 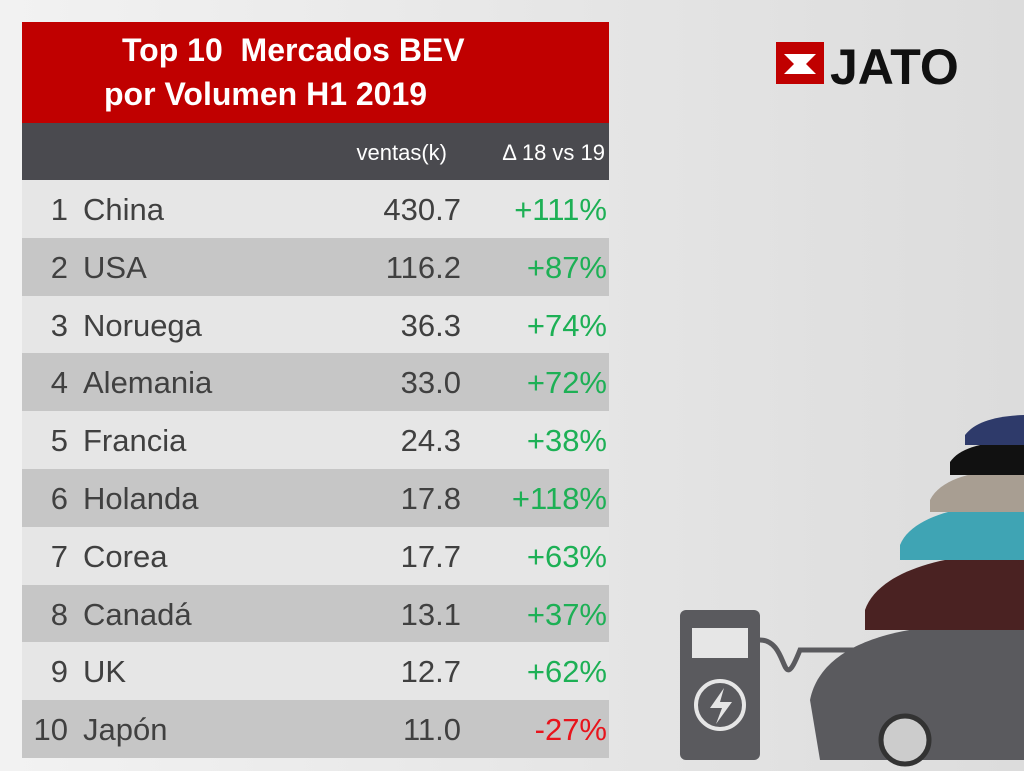 I want to click on pump-screen, so click(x=720, y=643).